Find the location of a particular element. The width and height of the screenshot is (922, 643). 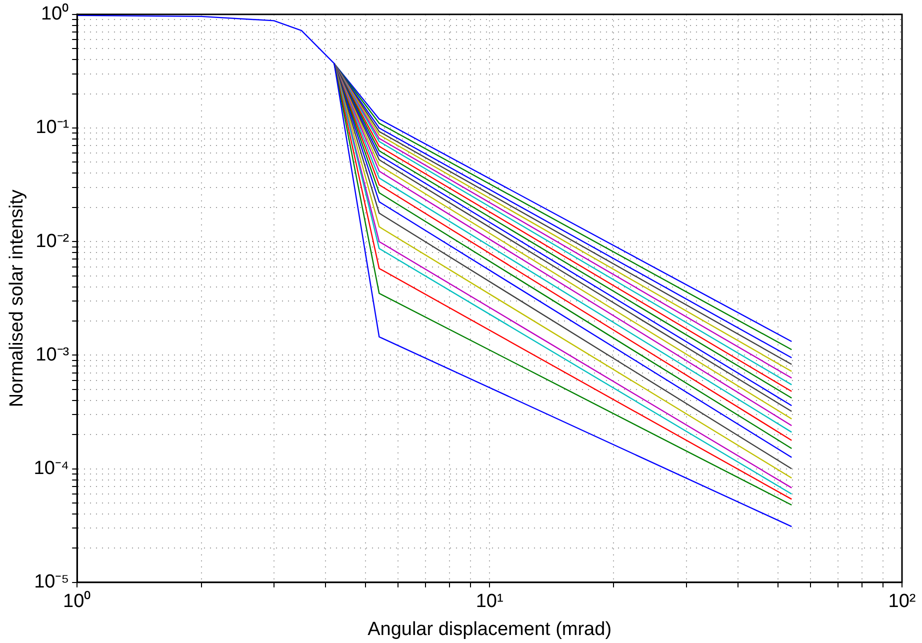

y-axis-title: Normalised solar intensity is located at coordinates (17, 298).